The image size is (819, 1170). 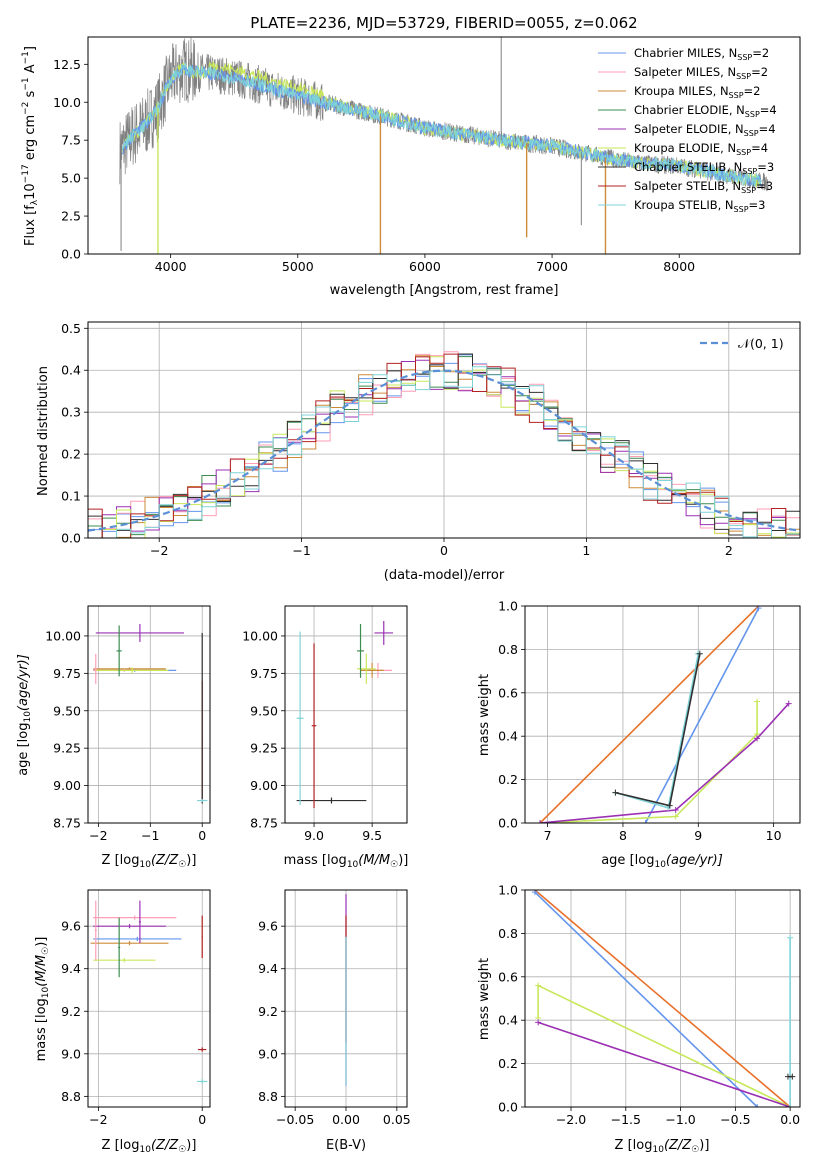 What do you see at coordinates (159, 550) in the screenshot?
I see `x-tick-label: −2` at bounding box center [159, 550].